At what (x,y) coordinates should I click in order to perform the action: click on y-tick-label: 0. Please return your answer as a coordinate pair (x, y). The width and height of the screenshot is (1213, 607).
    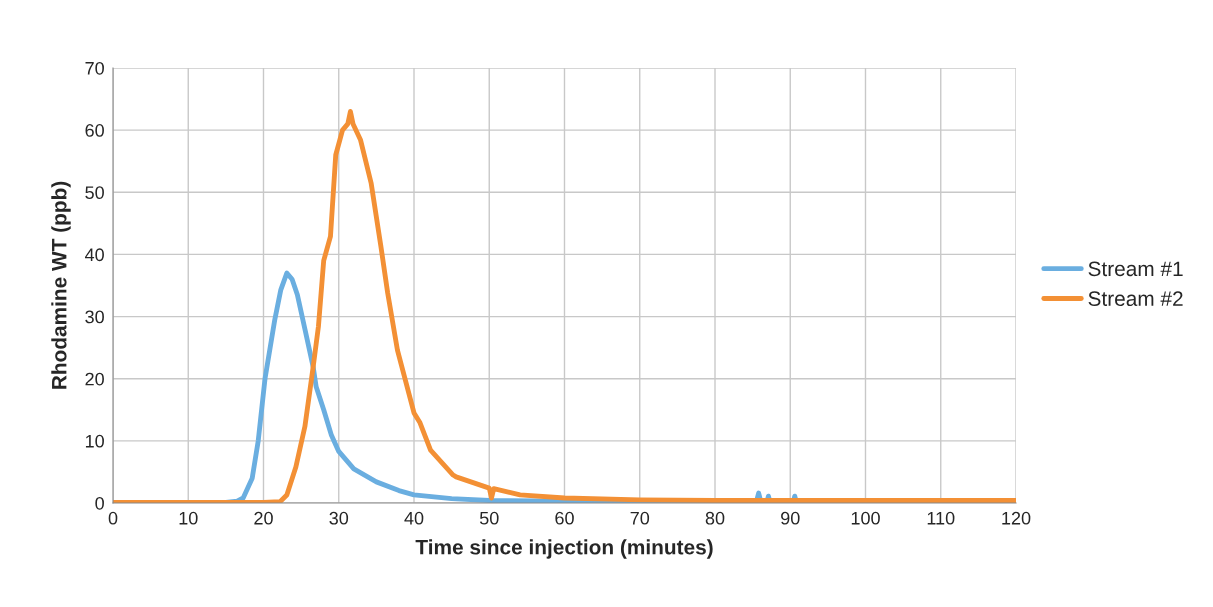
    Looking at the image, I should click on (99, 503).